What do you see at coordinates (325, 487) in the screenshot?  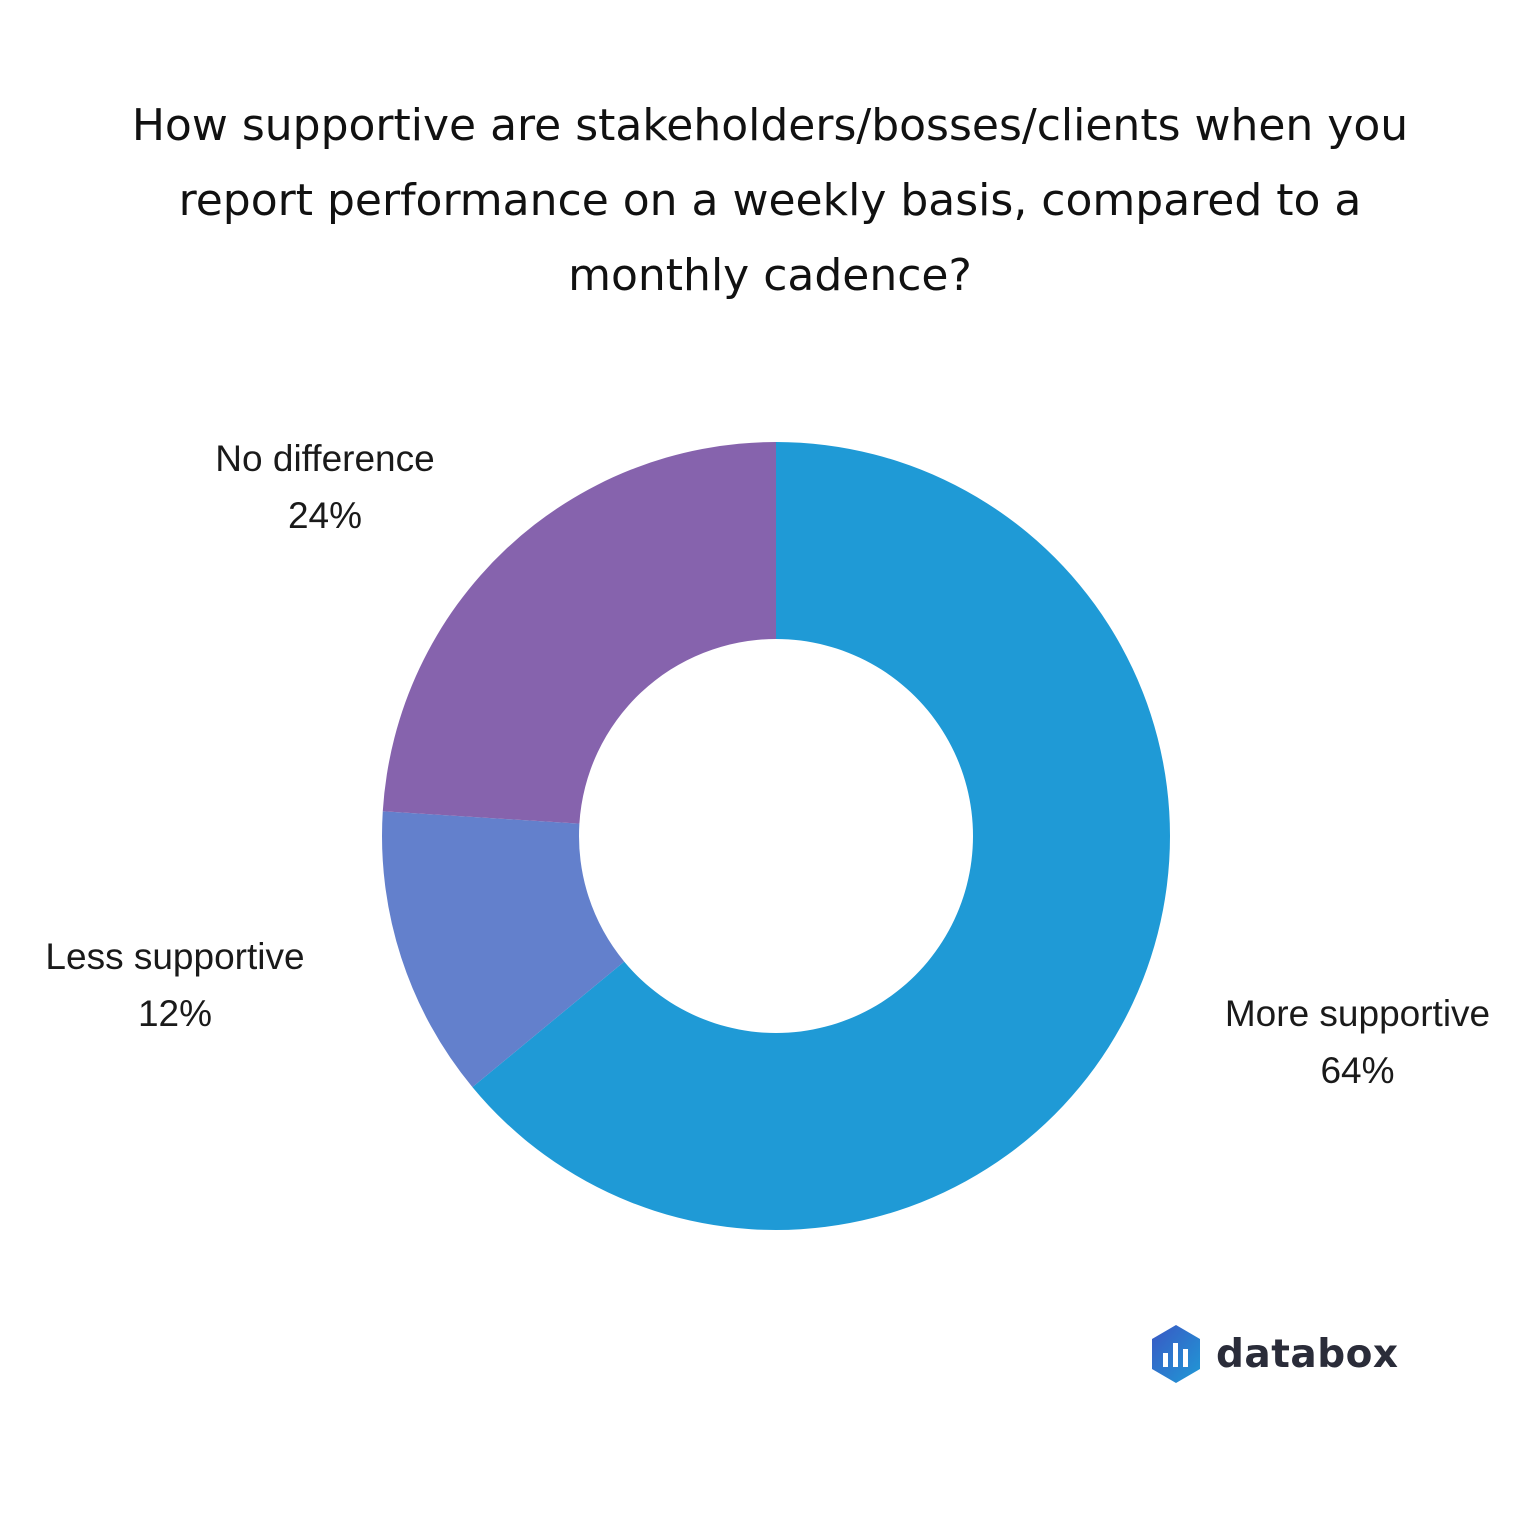 I see `slice-label-no-difference: No difference 24%` at bounding box center [325, 487].